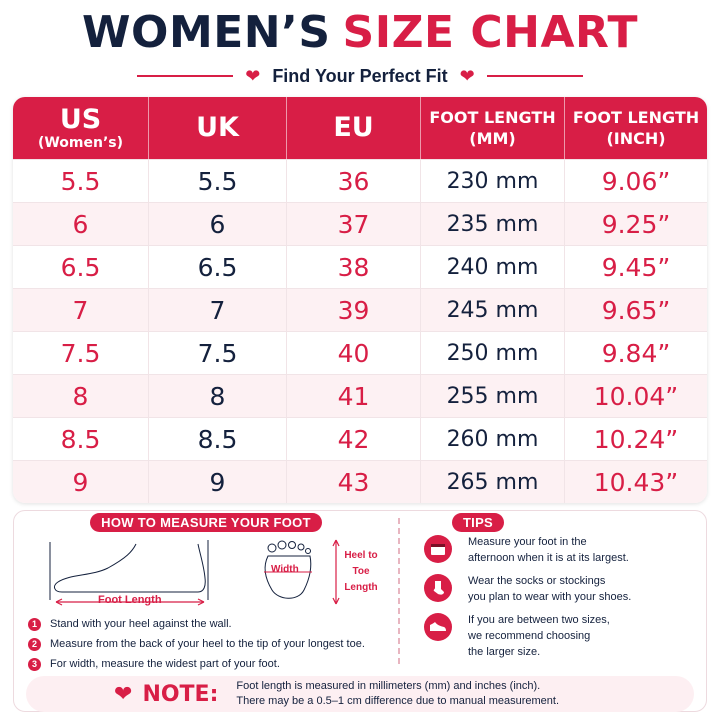 This screenshot has height=720, width=720. I want to click on table-row: 5.5 5.5 36 230 mm 9.06”, so click(360, 180).